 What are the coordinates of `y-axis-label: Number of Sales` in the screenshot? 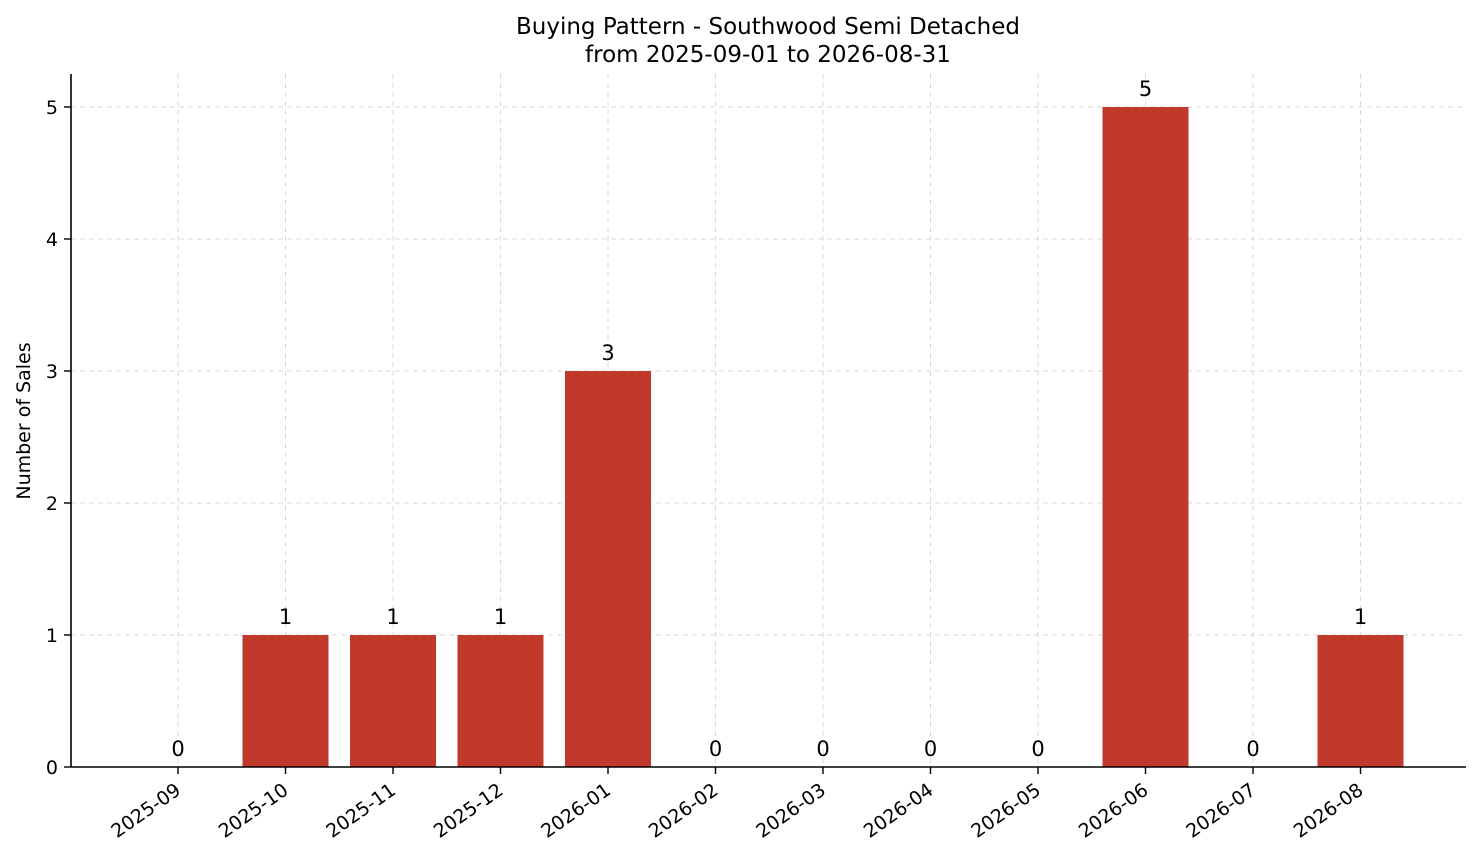 It's located at (24, 420).